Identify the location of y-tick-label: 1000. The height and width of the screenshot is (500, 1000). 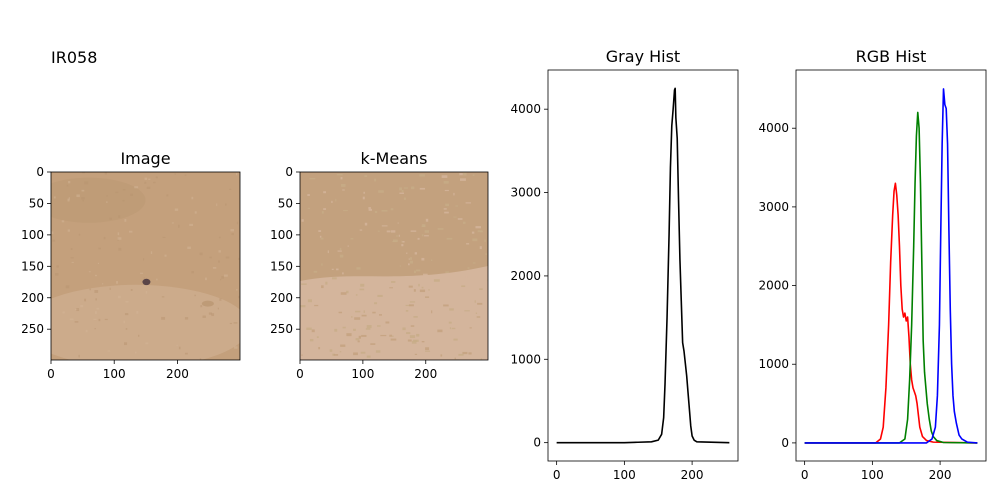
(525, 359).